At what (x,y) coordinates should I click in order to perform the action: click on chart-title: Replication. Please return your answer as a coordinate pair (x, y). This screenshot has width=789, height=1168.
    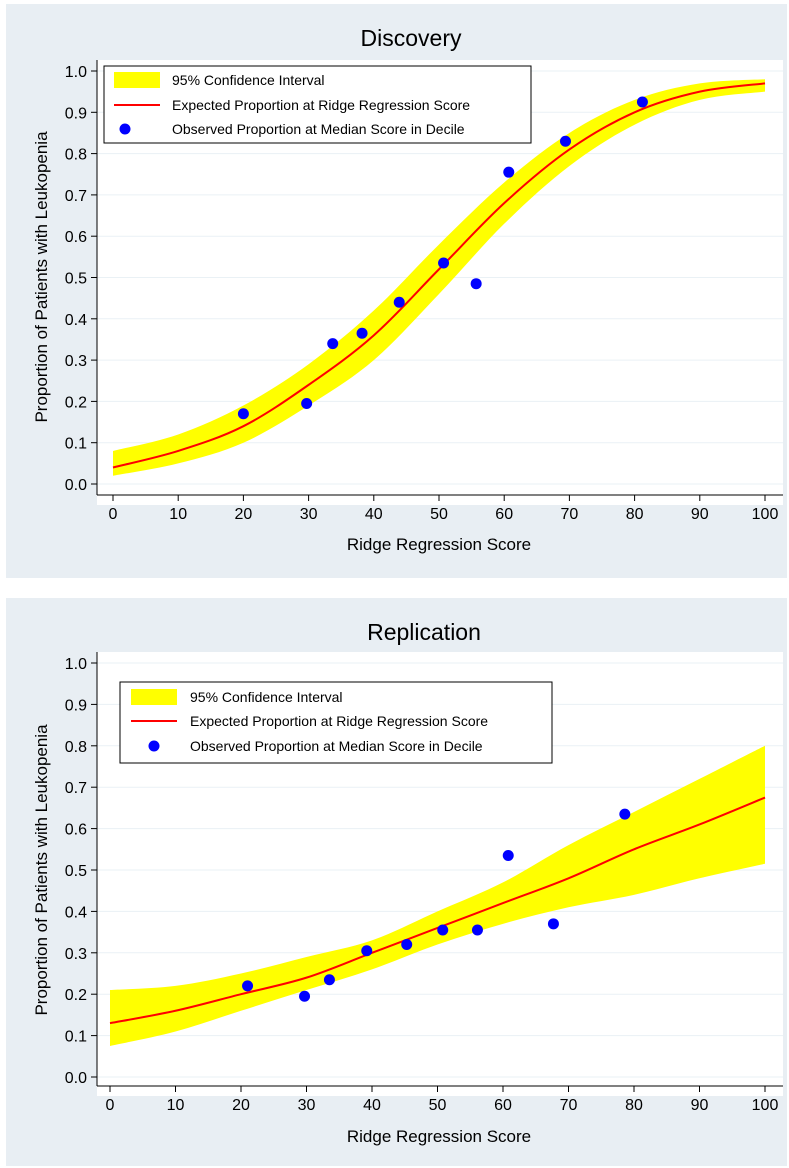
    Looking at the image, I should click on (424, 632).